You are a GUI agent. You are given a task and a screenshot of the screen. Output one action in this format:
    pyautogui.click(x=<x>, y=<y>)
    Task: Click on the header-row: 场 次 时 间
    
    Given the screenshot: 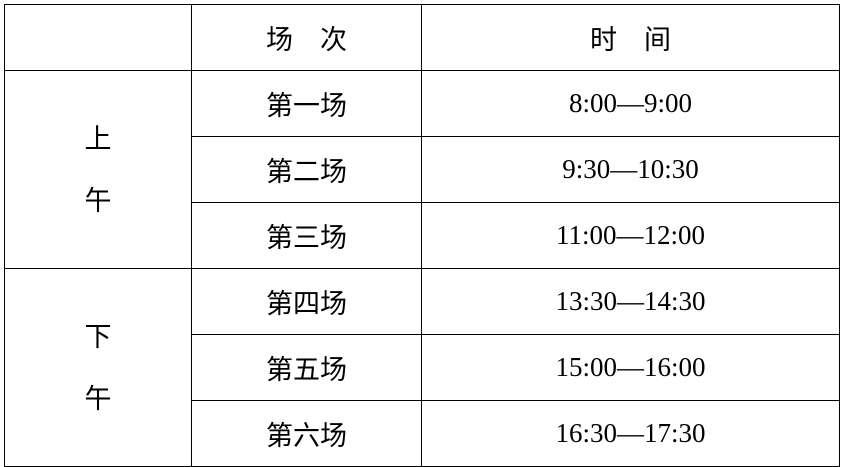 What is the action you would take?
    pyautogui.click(x=422, y=37)
    